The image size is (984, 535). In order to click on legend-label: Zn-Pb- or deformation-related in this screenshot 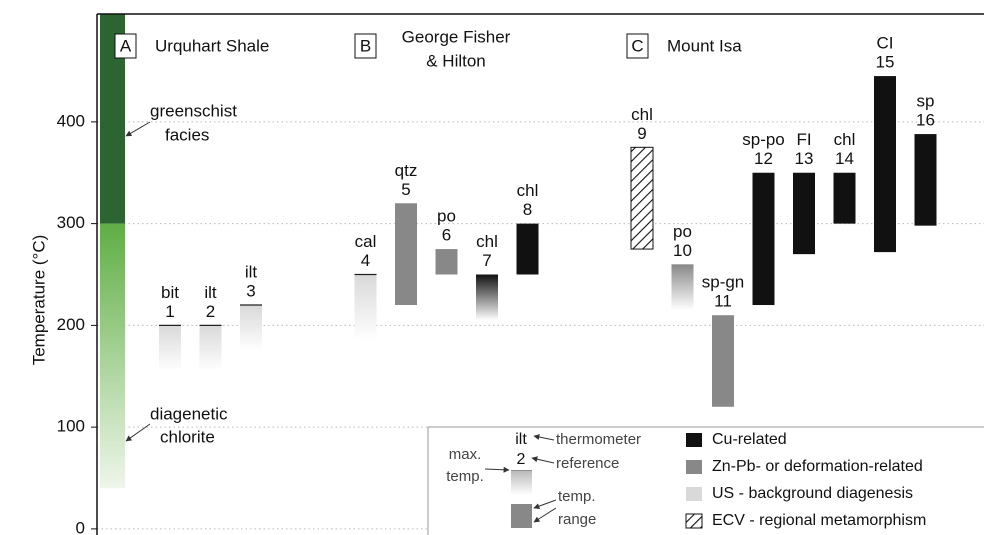, I will do `click(817, 466)`.